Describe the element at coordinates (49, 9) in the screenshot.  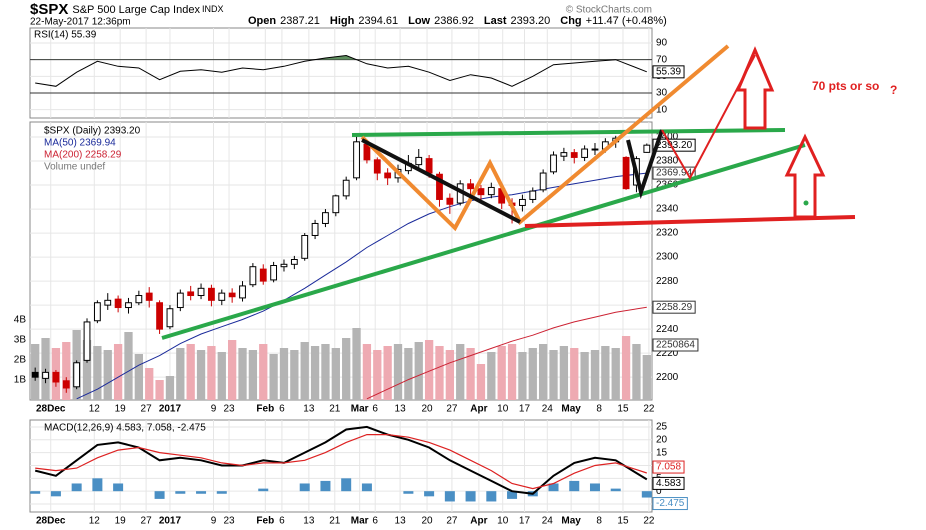
I see `symbol: $SPX` at that location.